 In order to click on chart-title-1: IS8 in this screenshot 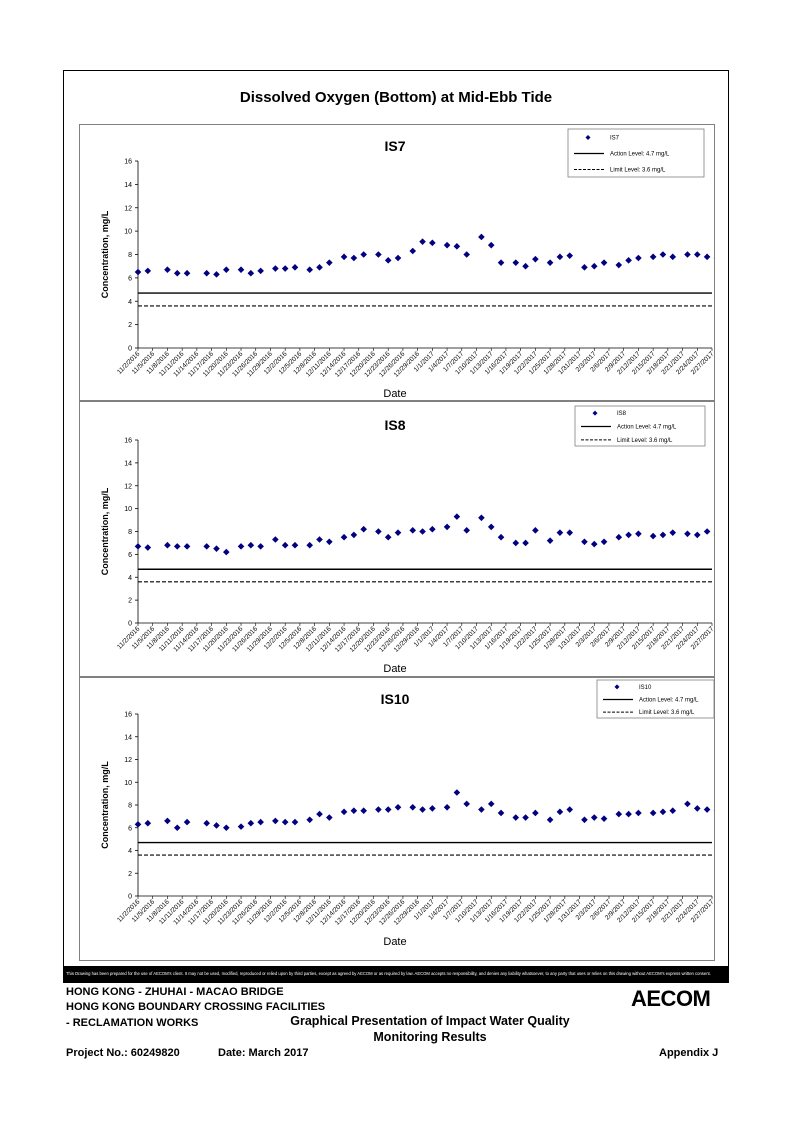, I will do `click(394, 425)`.